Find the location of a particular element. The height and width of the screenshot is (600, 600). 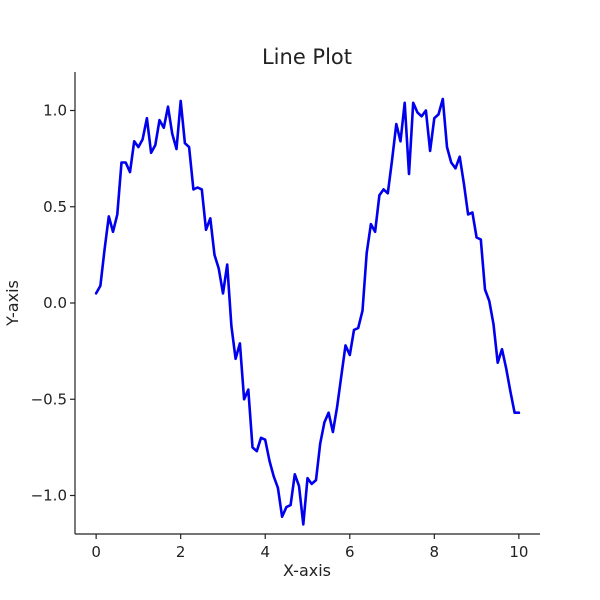

x-tick-label: 8 is located at coordinates (435, 552).